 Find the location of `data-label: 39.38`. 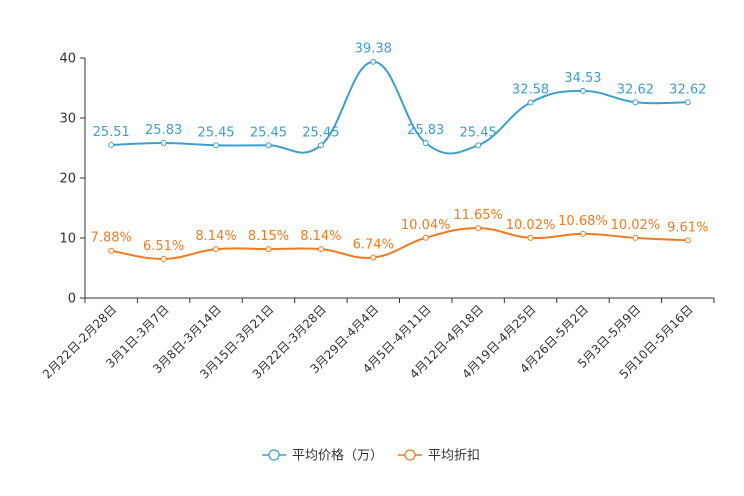

data-label: 39.38 is located at coordinates (373, 49).